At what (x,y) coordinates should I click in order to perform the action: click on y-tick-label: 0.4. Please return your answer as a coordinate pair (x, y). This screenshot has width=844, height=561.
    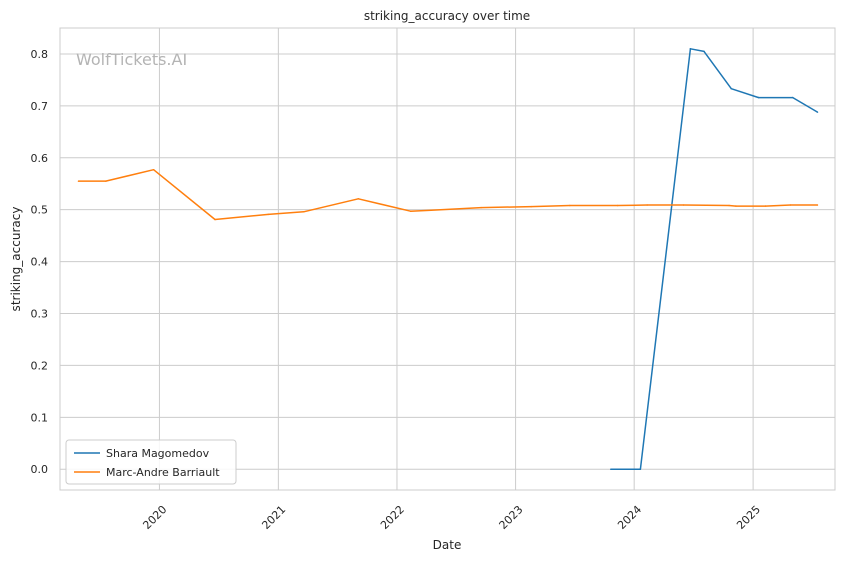
    Looking at the image, I should click on (40, 262).